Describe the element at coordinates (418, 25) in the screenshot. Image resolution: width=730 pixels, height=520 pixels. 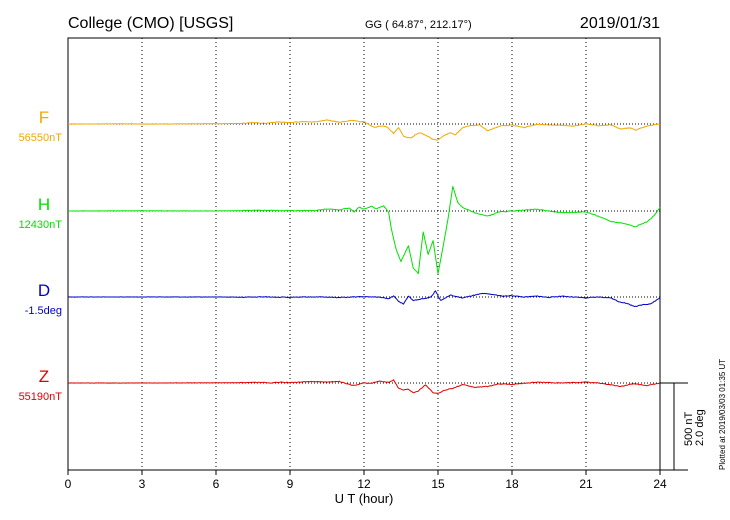
I see `coordinates: GG ( 64.87°, 212.17°)` at that location.